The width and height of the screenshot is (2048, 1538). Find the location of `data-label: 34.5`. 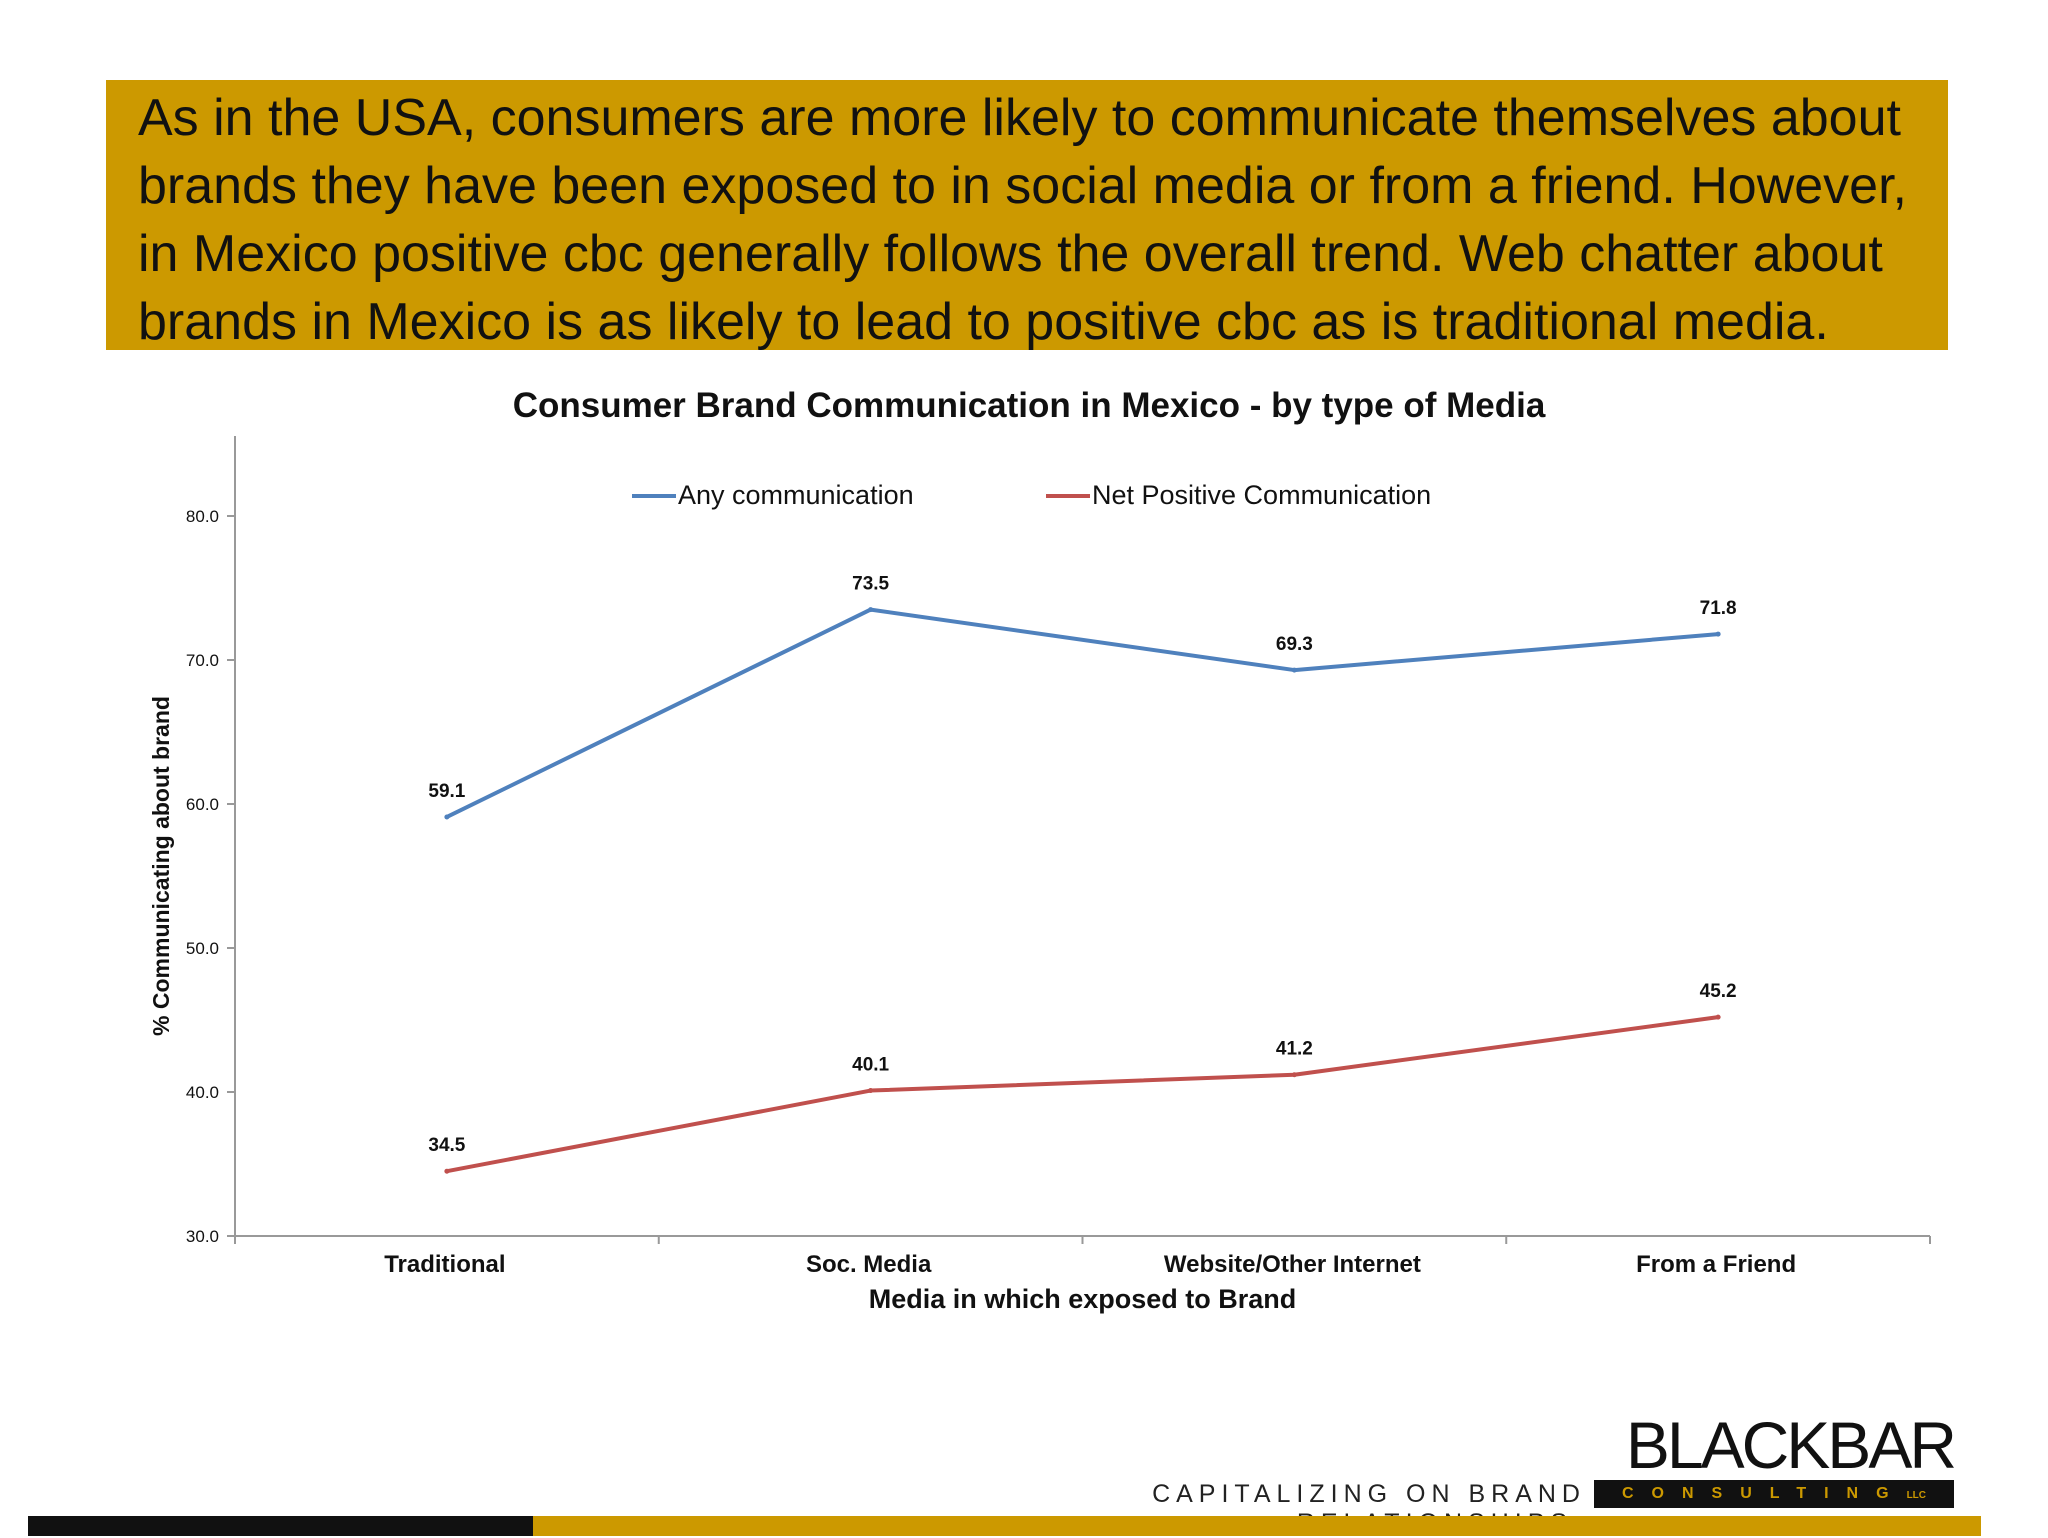

data-label: 34.5 is located at coordinates (446, 1145).